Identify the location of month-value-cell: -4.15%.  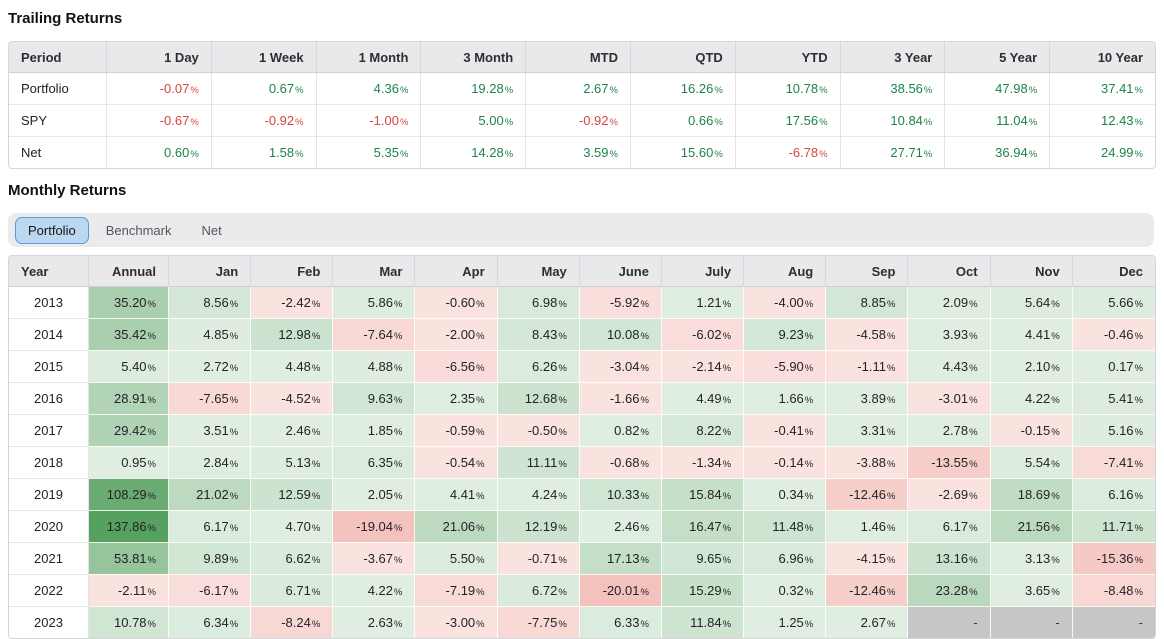
(867, 558).